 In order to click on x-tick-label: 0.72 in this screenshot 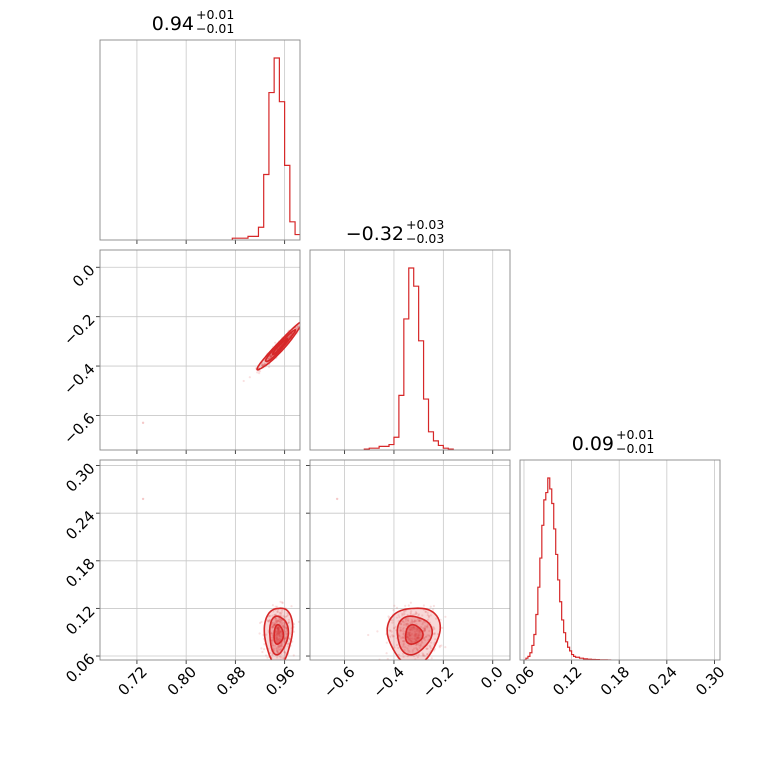, I will do `click(133, 681)`.